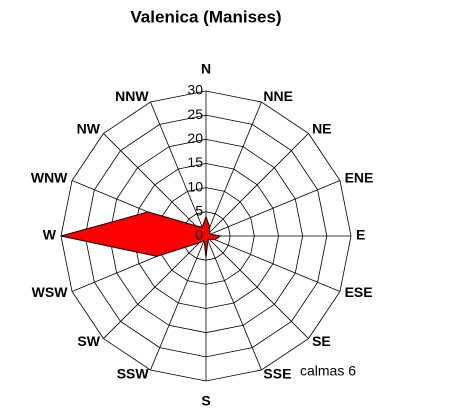 This screenshot has width=459, height=419. What do you see at coordinates (195, 186) in the screenshot?
I see `r-tick-label: 10` at bounding box center [195, 186].